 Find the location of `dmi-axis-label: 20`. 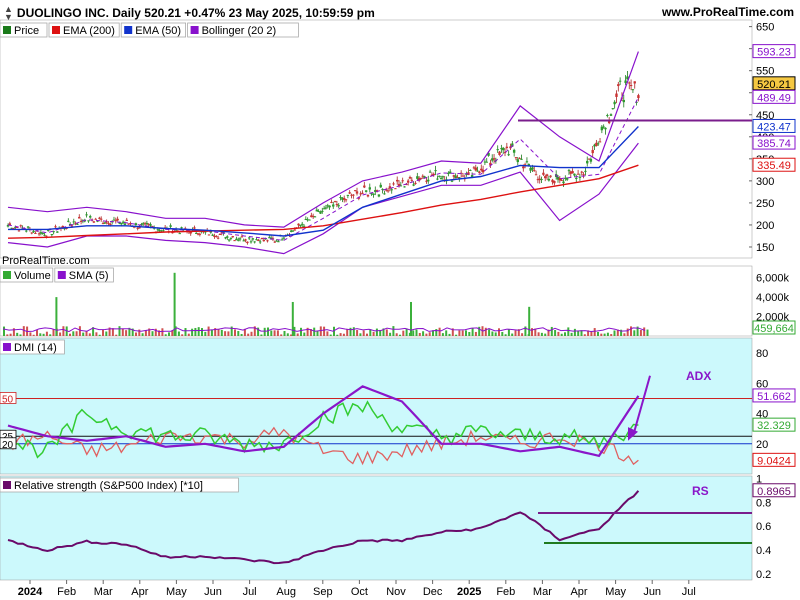

dmi-axis-label: 20 is located at coordinates (762, 445).